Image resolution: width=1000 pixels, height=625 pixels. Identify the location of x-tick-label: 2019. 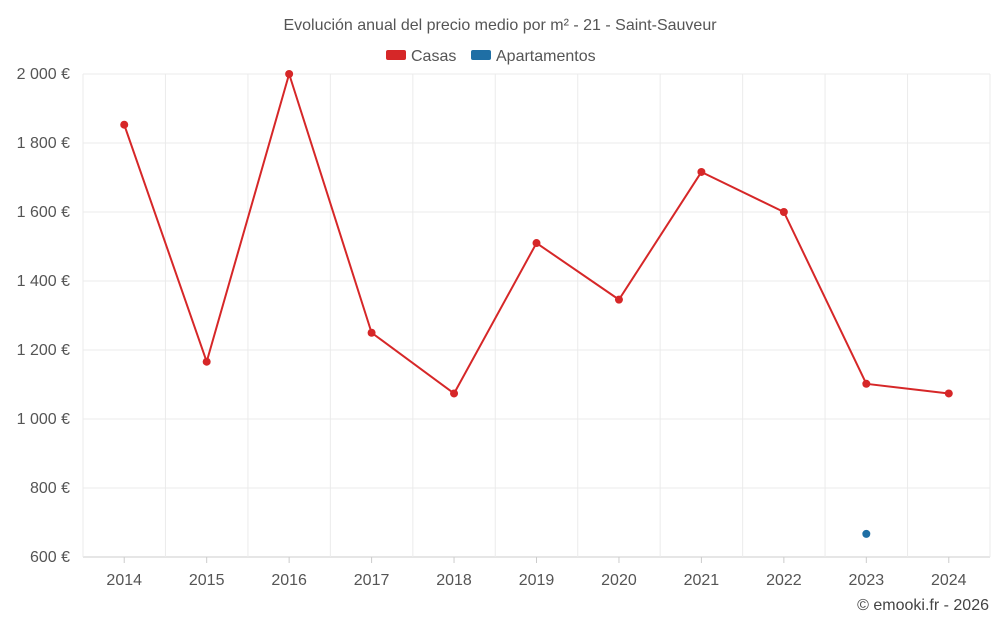
(537, 580).